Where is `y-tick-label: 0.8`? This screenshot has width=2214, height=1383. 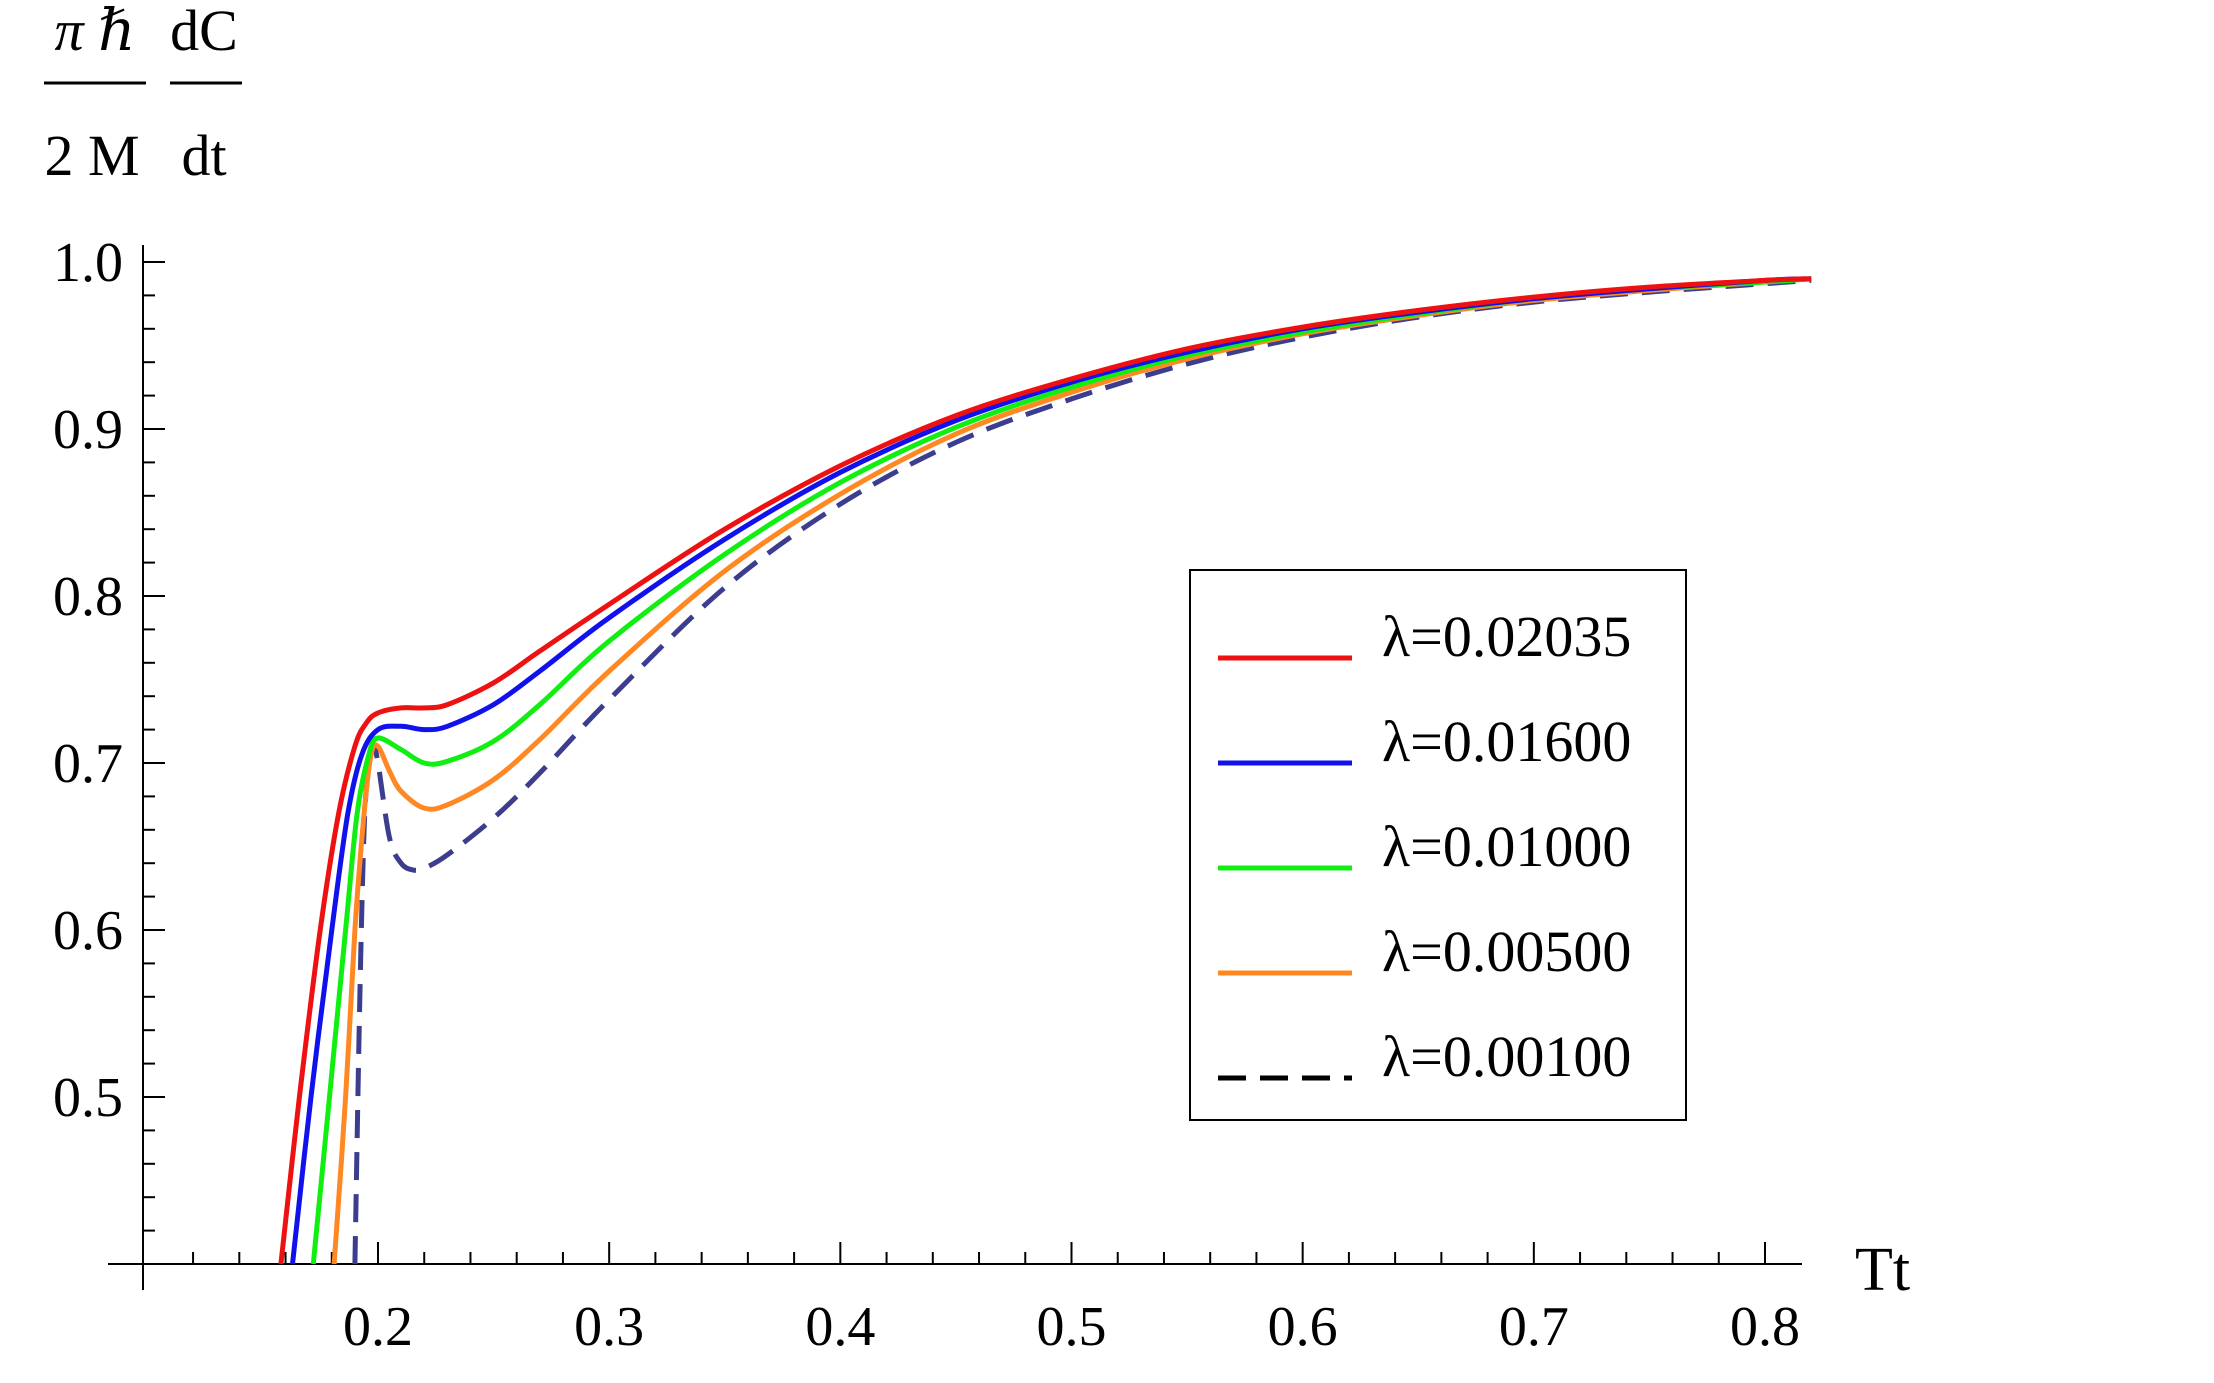 y-tick-label: 0.8 is located at coordinates (88, 597).